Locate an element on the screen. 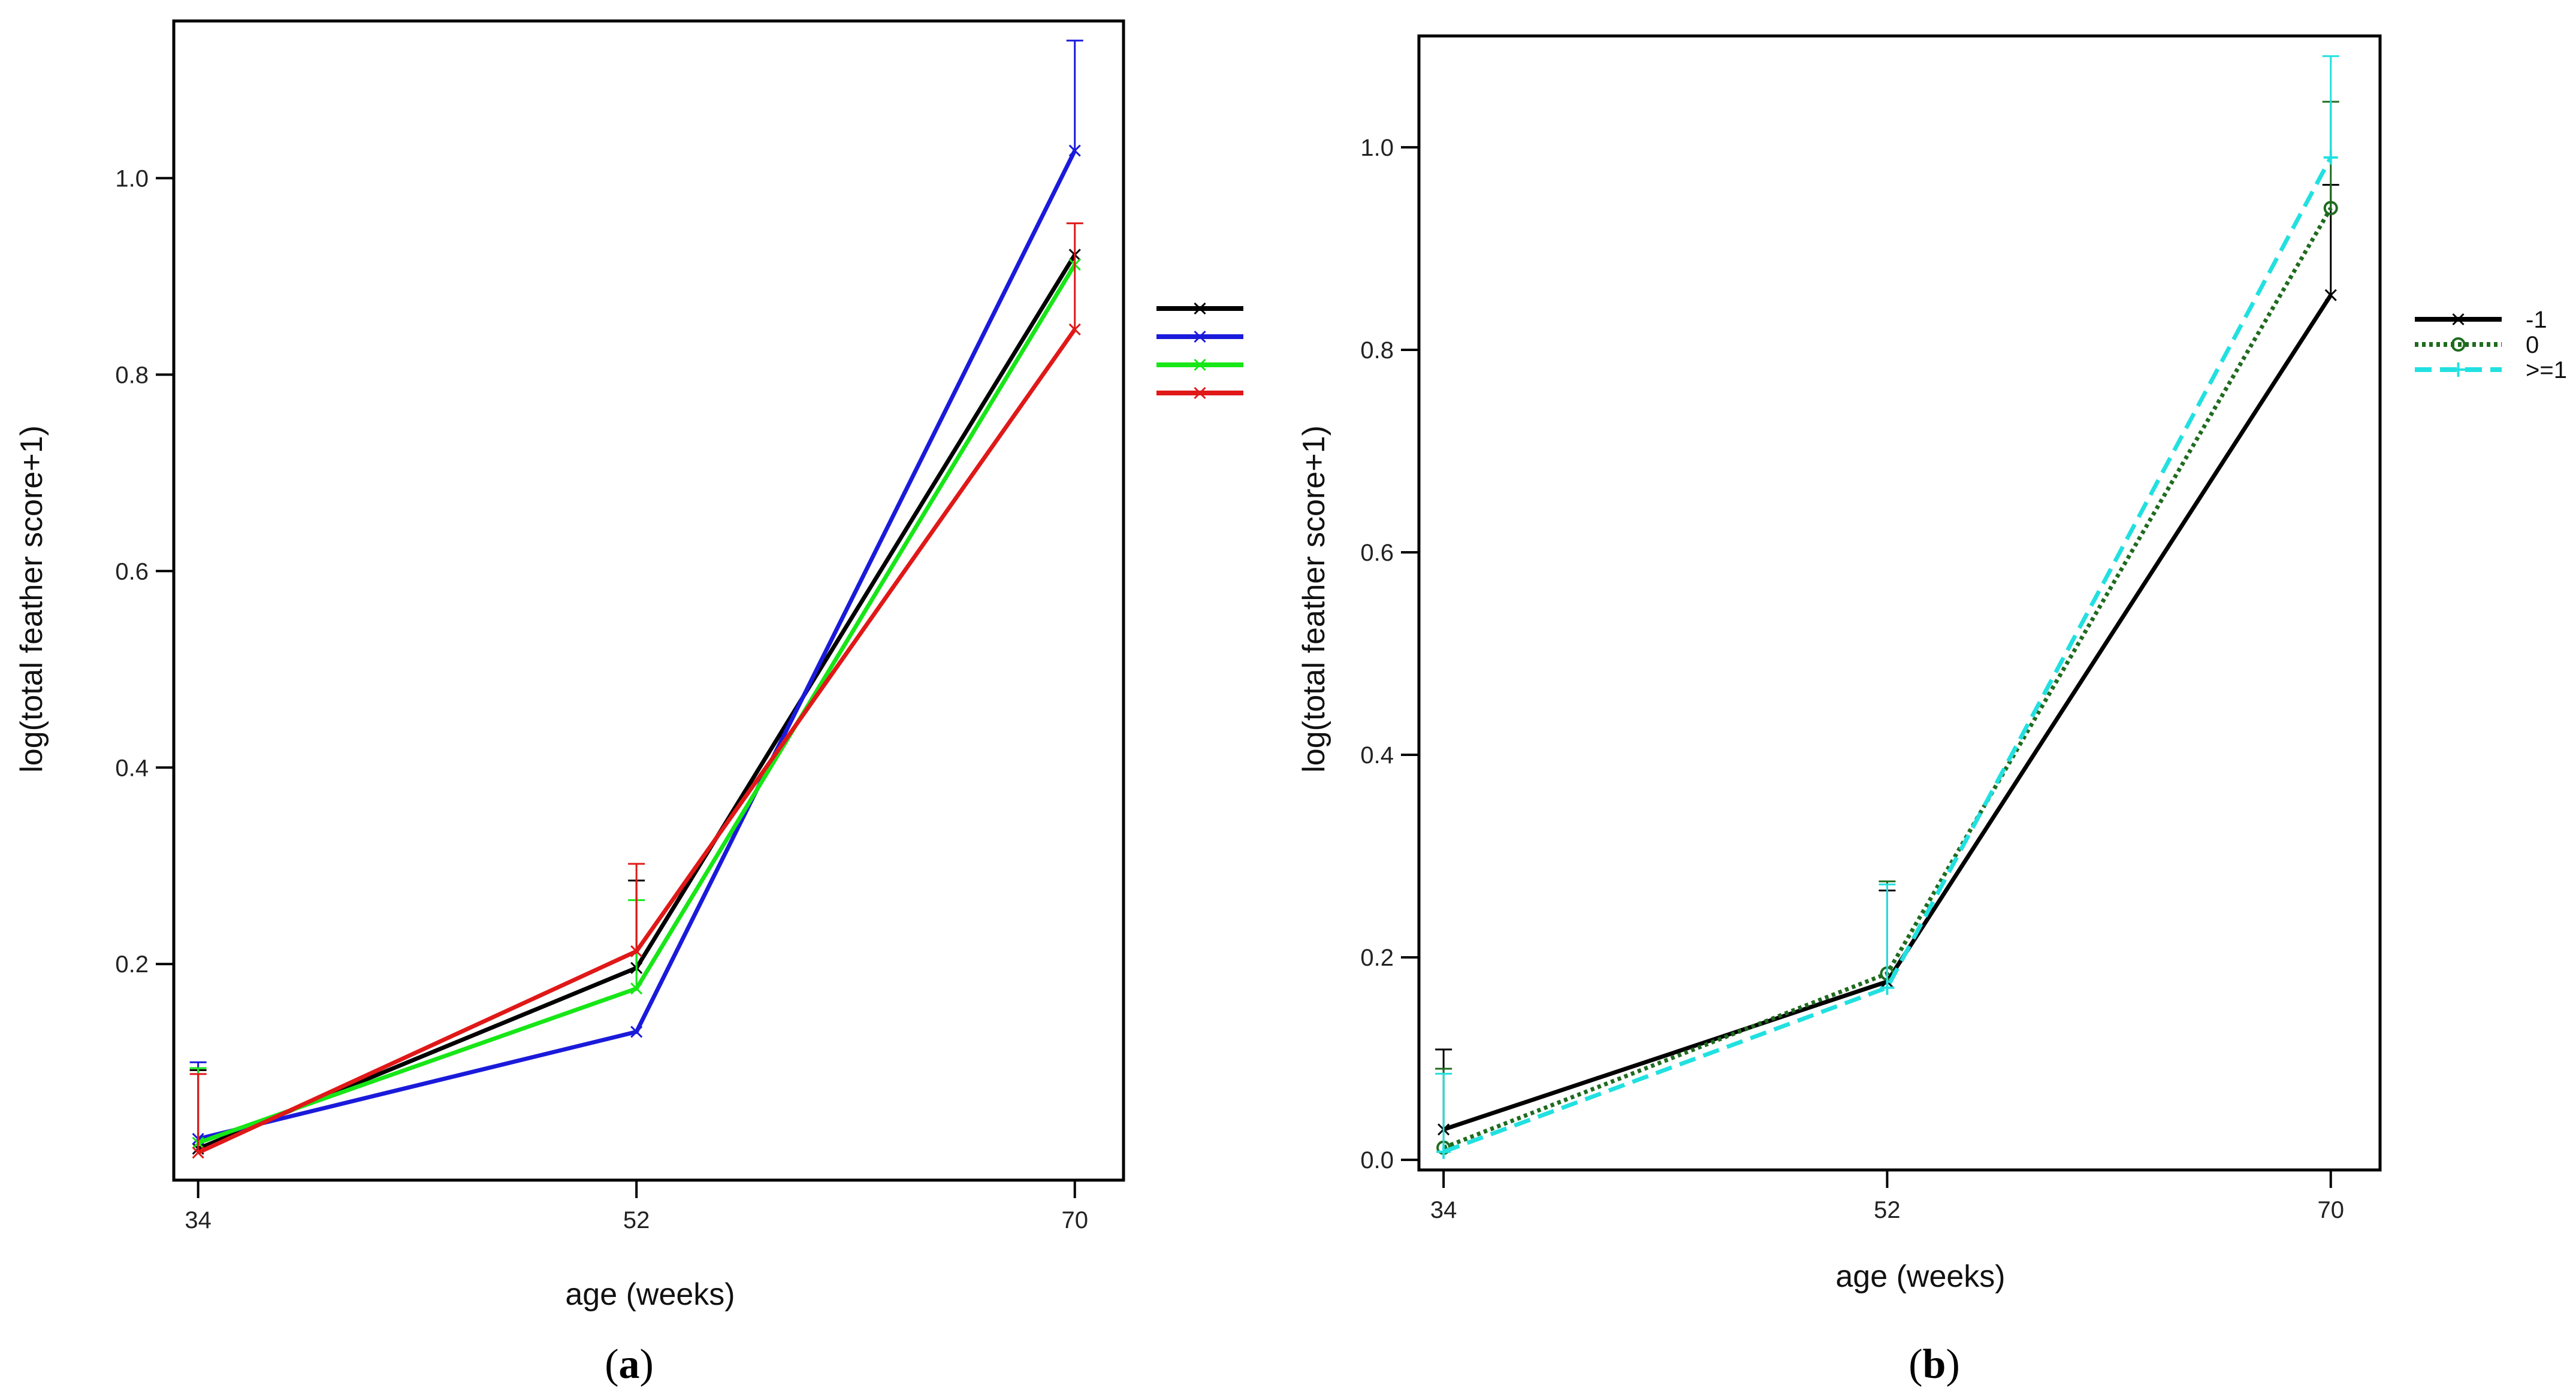 The width and height of the screenshot is (2576, 1397). y-axis-b: 0.0 0.2 0.4 0.6 0.8 1.0 is located at coordinates (1390, 654).